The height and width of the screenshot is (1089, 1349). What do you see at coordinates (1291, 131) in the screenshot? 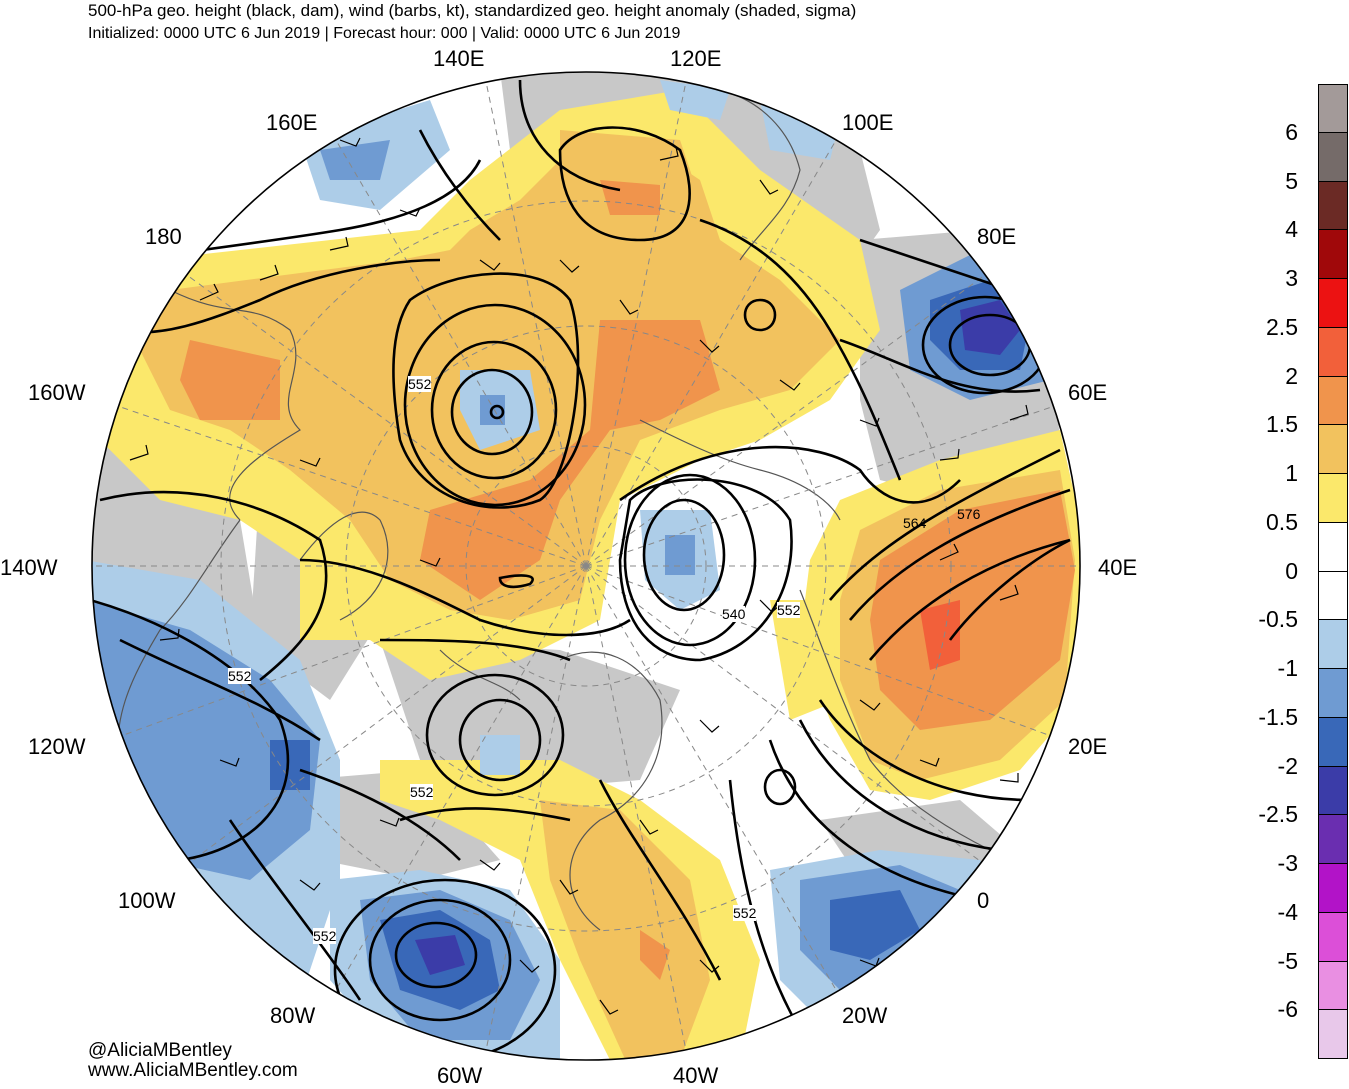
I see `colorbar-tick-label: 6` at bounding box center [1291, 131].